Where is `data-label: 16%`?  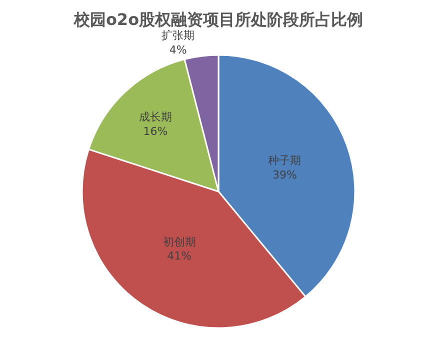 data-label: 16% is located at coordinates (155, 131).